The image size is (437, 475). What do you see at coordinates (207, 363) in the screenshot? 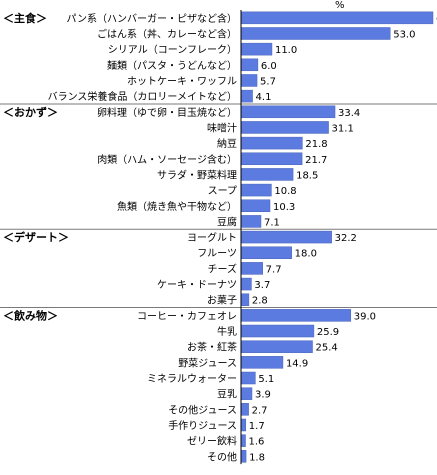
I see `category-label: 野菜ジュース` at bounding box center [207, 363].